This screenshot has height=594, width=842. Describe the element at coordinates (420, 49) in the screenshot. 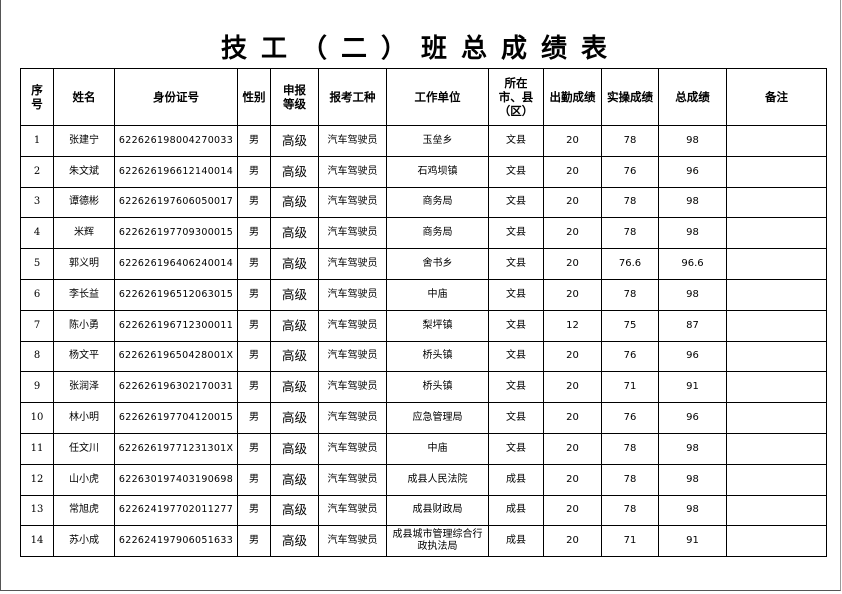

I see `page-title: 技工（二）班总成绩表` at that location.